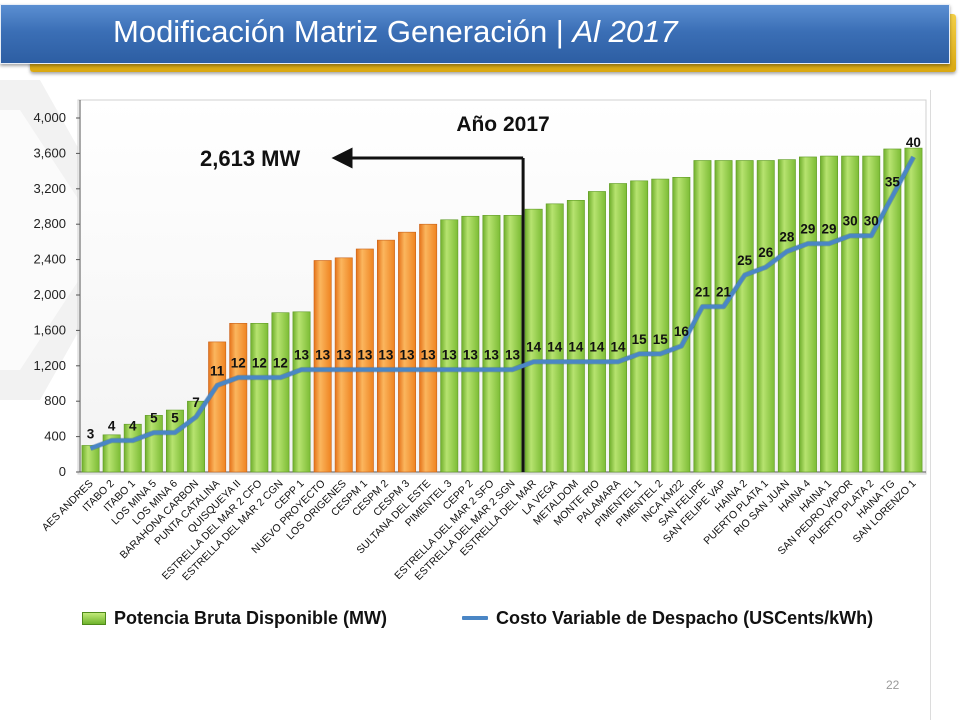 Image resolution: width=960 pixels, height=720 pixels. I want to click on cost-label-17: 13, so click(450, 355).